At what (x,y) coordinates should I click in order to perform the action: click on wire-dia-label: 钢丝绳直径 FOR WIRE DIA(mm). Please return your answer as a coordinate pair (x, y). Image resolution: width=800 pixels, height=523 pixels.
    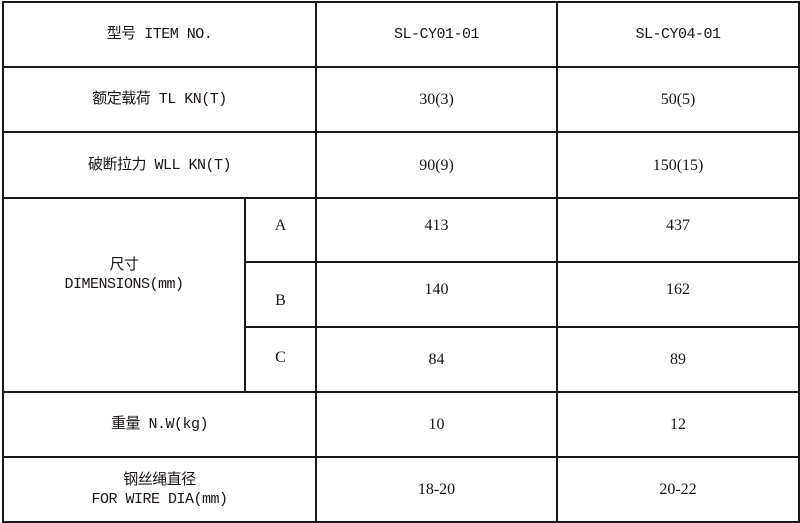
    Looking at the image, I should click on (159, 489).